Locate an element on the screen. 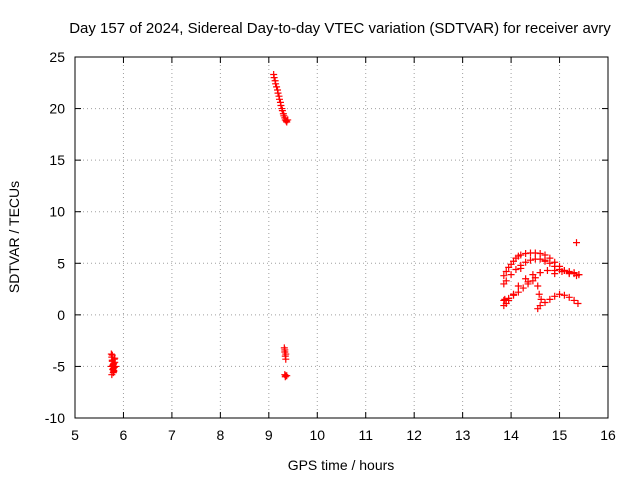 This screenshot has height=480, width=640. y-tick-label: 15 is located at coordinates (57, 160).